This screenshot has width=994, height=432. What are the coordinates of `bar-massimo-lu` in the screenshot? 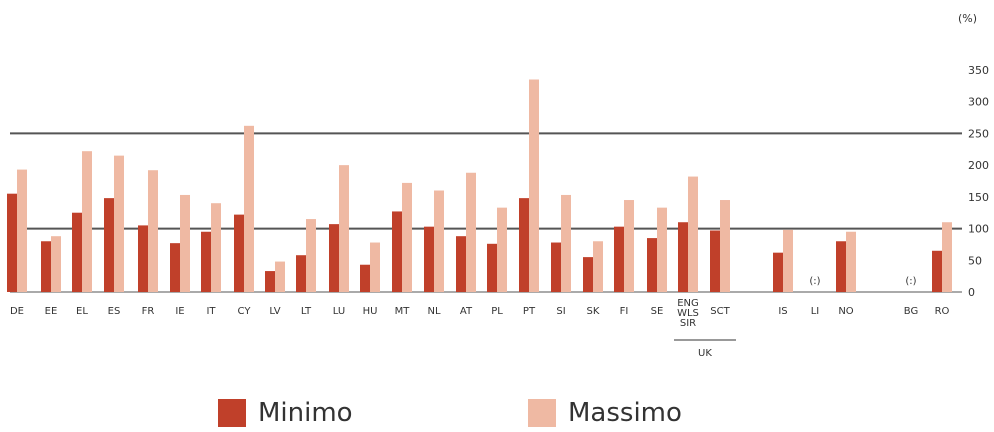 It's located at (344, 228).